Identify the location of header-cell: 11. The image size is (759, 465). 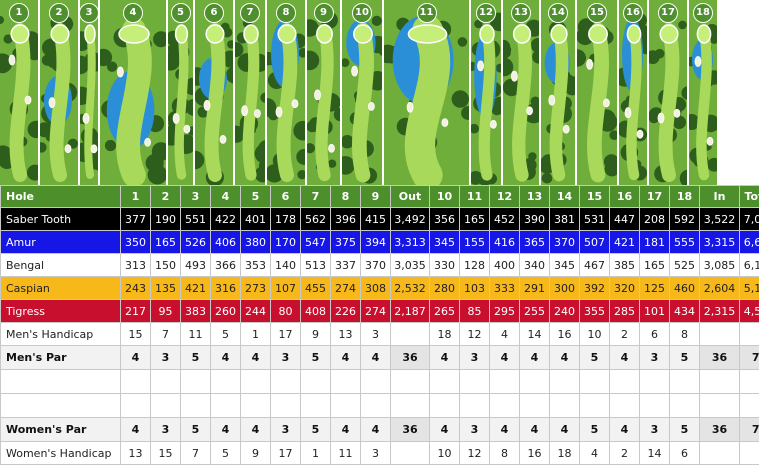
(475, 197).